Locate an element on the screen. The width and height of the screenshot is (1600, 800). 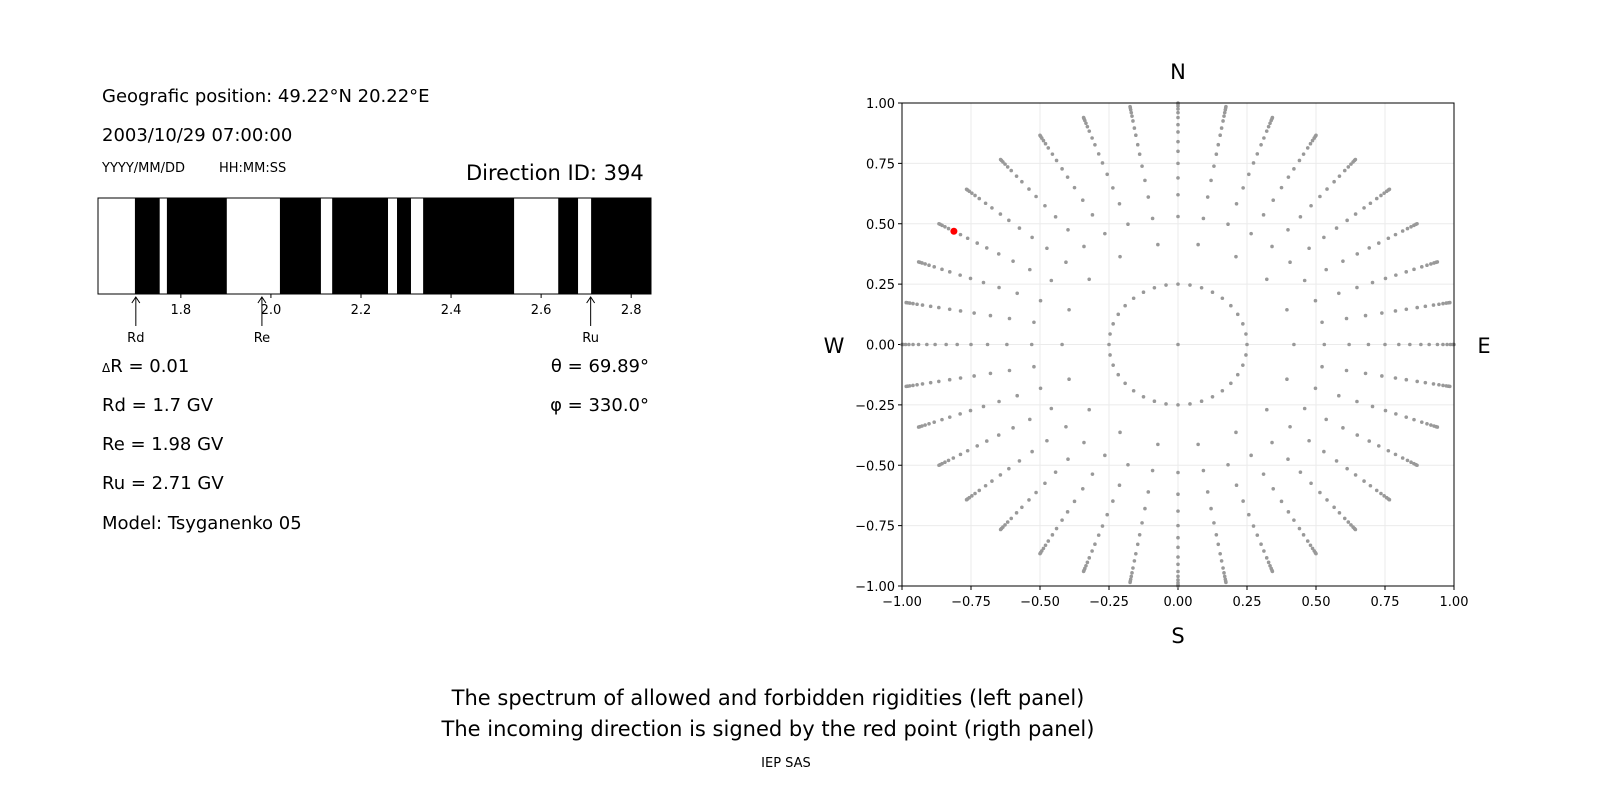
datetime: 2003/10/29 07:00:00 is located at coordinates (197, 135).